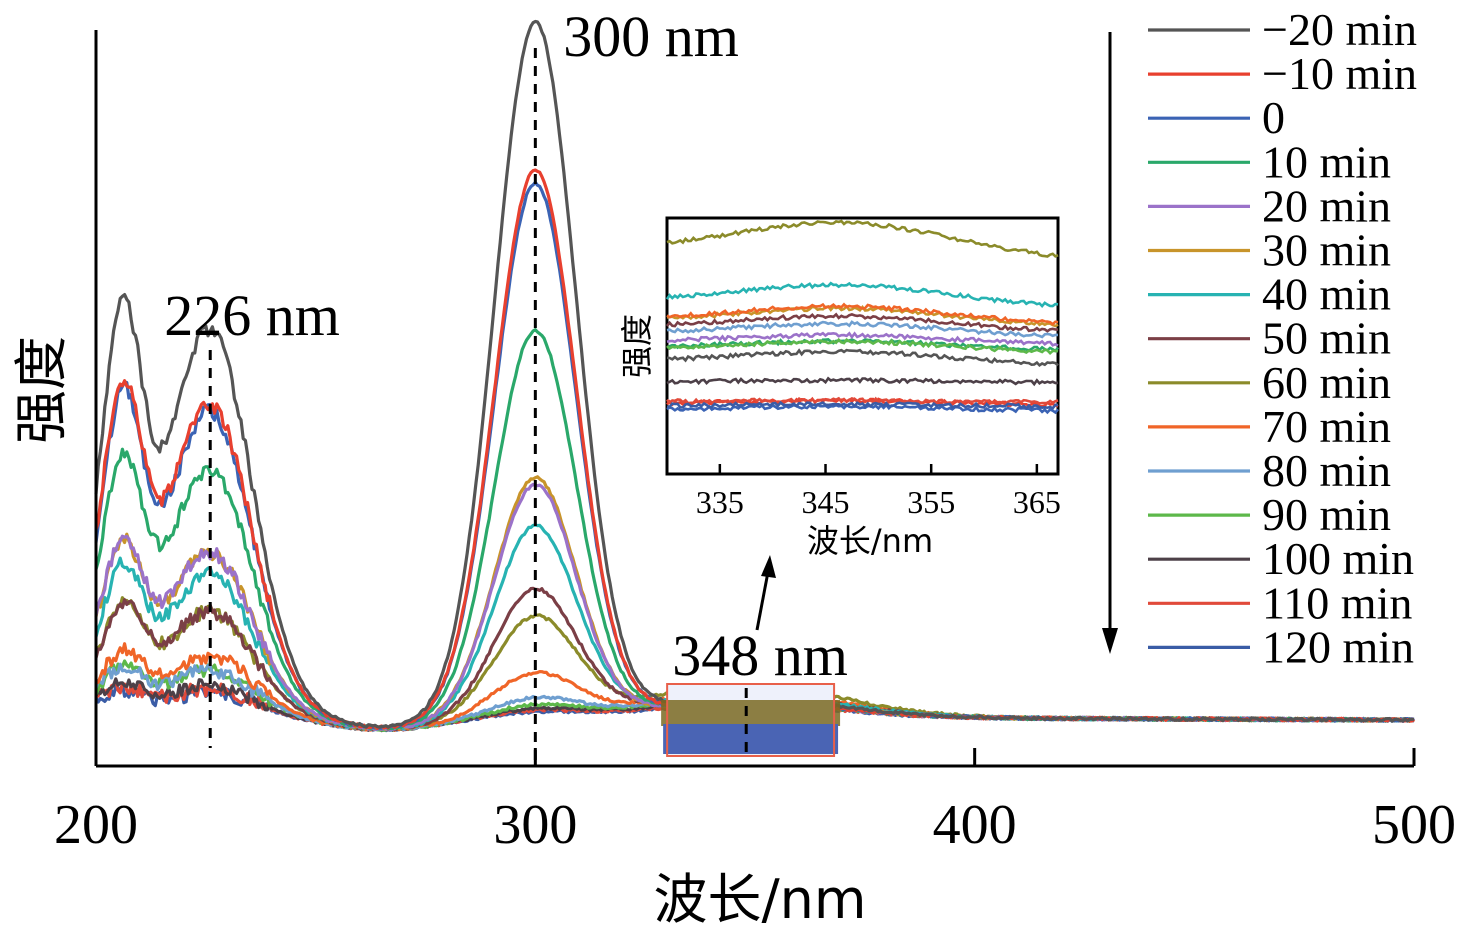  I want to click on inset-x-tick-label: 355, so click(931, 502).